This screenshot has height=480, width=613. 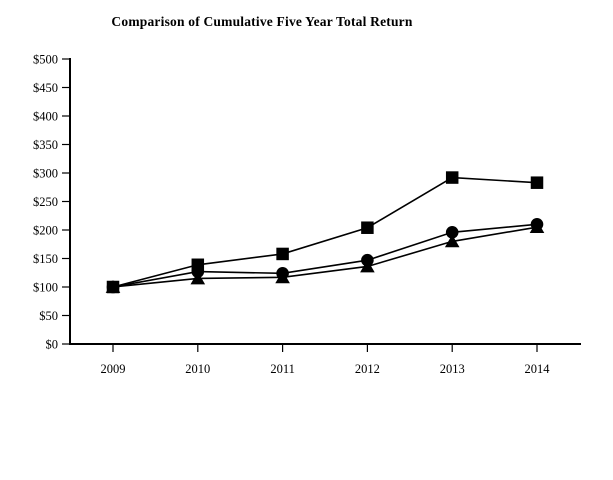 I want to click on y-tick-label: $400, so click(x=45, y=117).